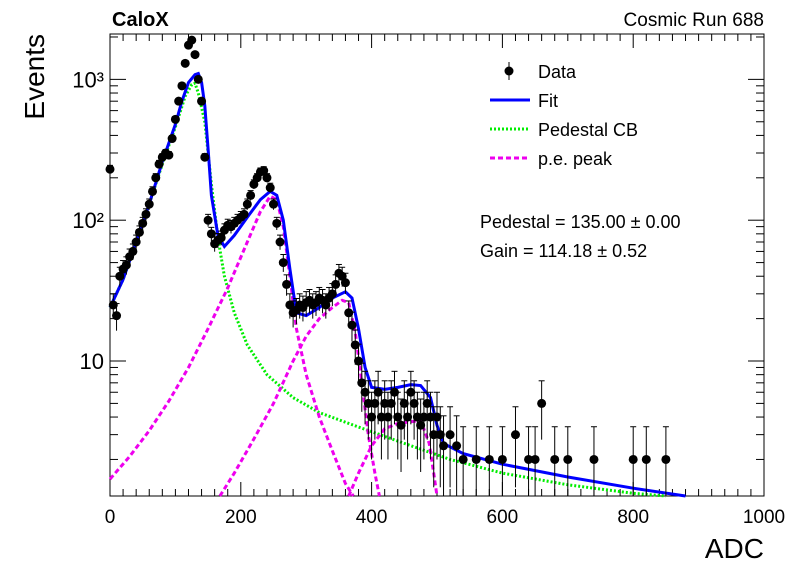 The width and height of the screenshot is (796, 572). Describe the element at coordinates (633, 517) in the screenshot. I see `x-tick-label: 800` at that location.